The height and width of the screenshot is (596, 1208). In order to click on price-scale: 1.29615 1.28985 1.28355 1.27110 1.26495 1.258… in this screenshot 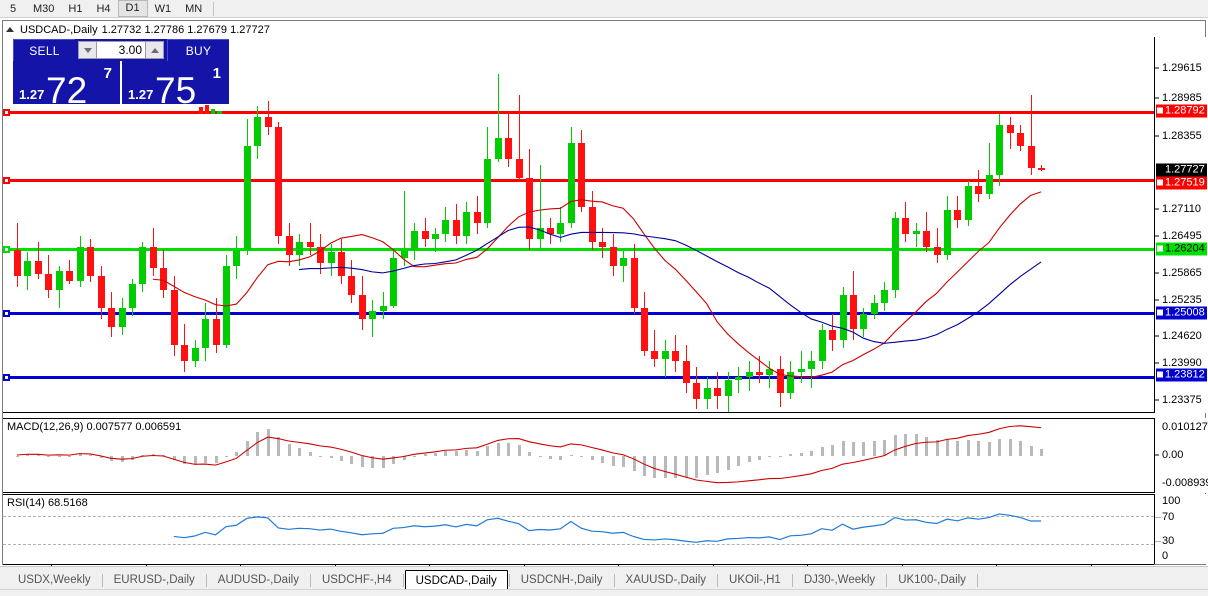, I will do `click(1180, 235)`.